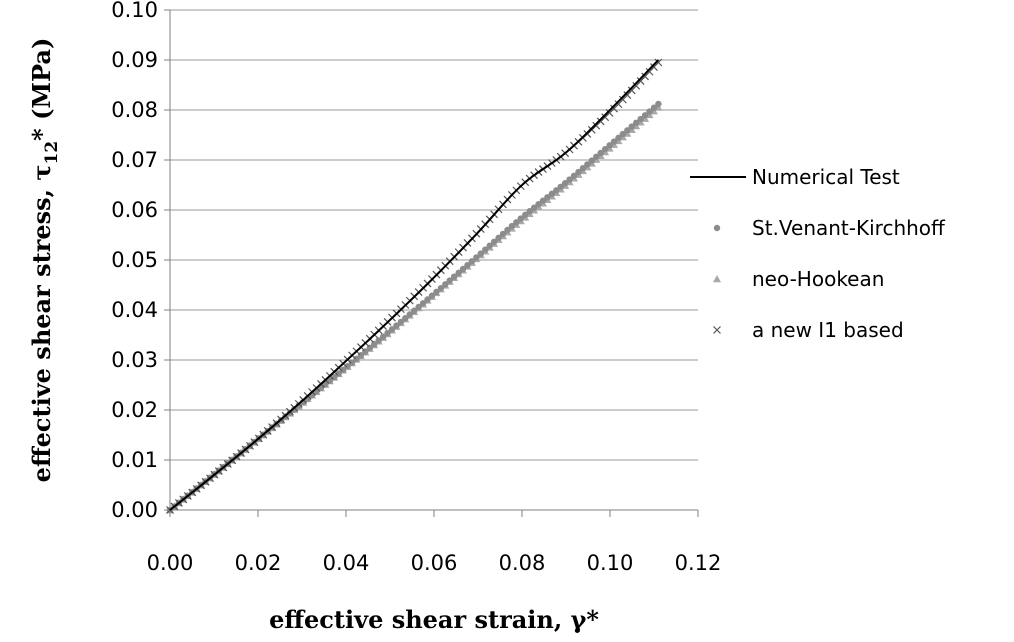  I want to click on y-axis-label: effective shear stress, τ12* (MPa), so click(44, 260).